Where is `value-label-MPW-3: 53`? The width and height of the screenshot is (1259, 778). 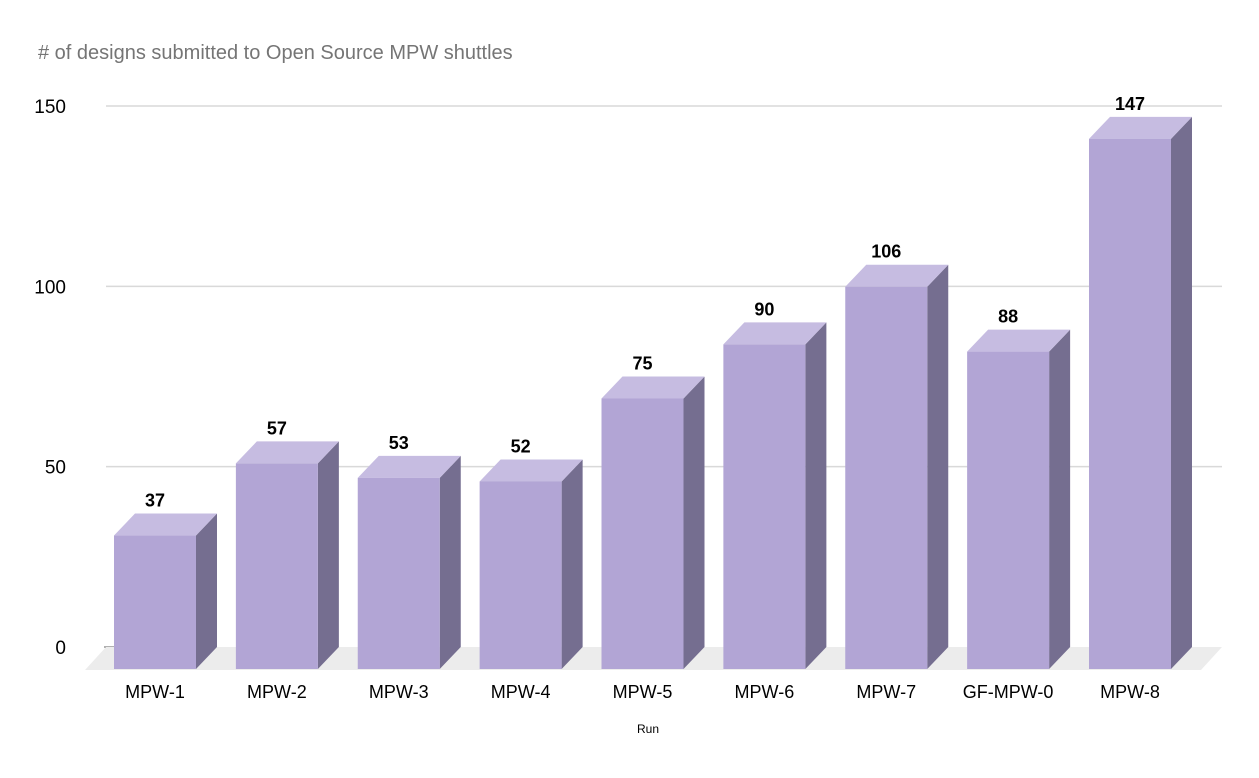
value-label-MPW-3: 53 is located at coordinates (399, 443).